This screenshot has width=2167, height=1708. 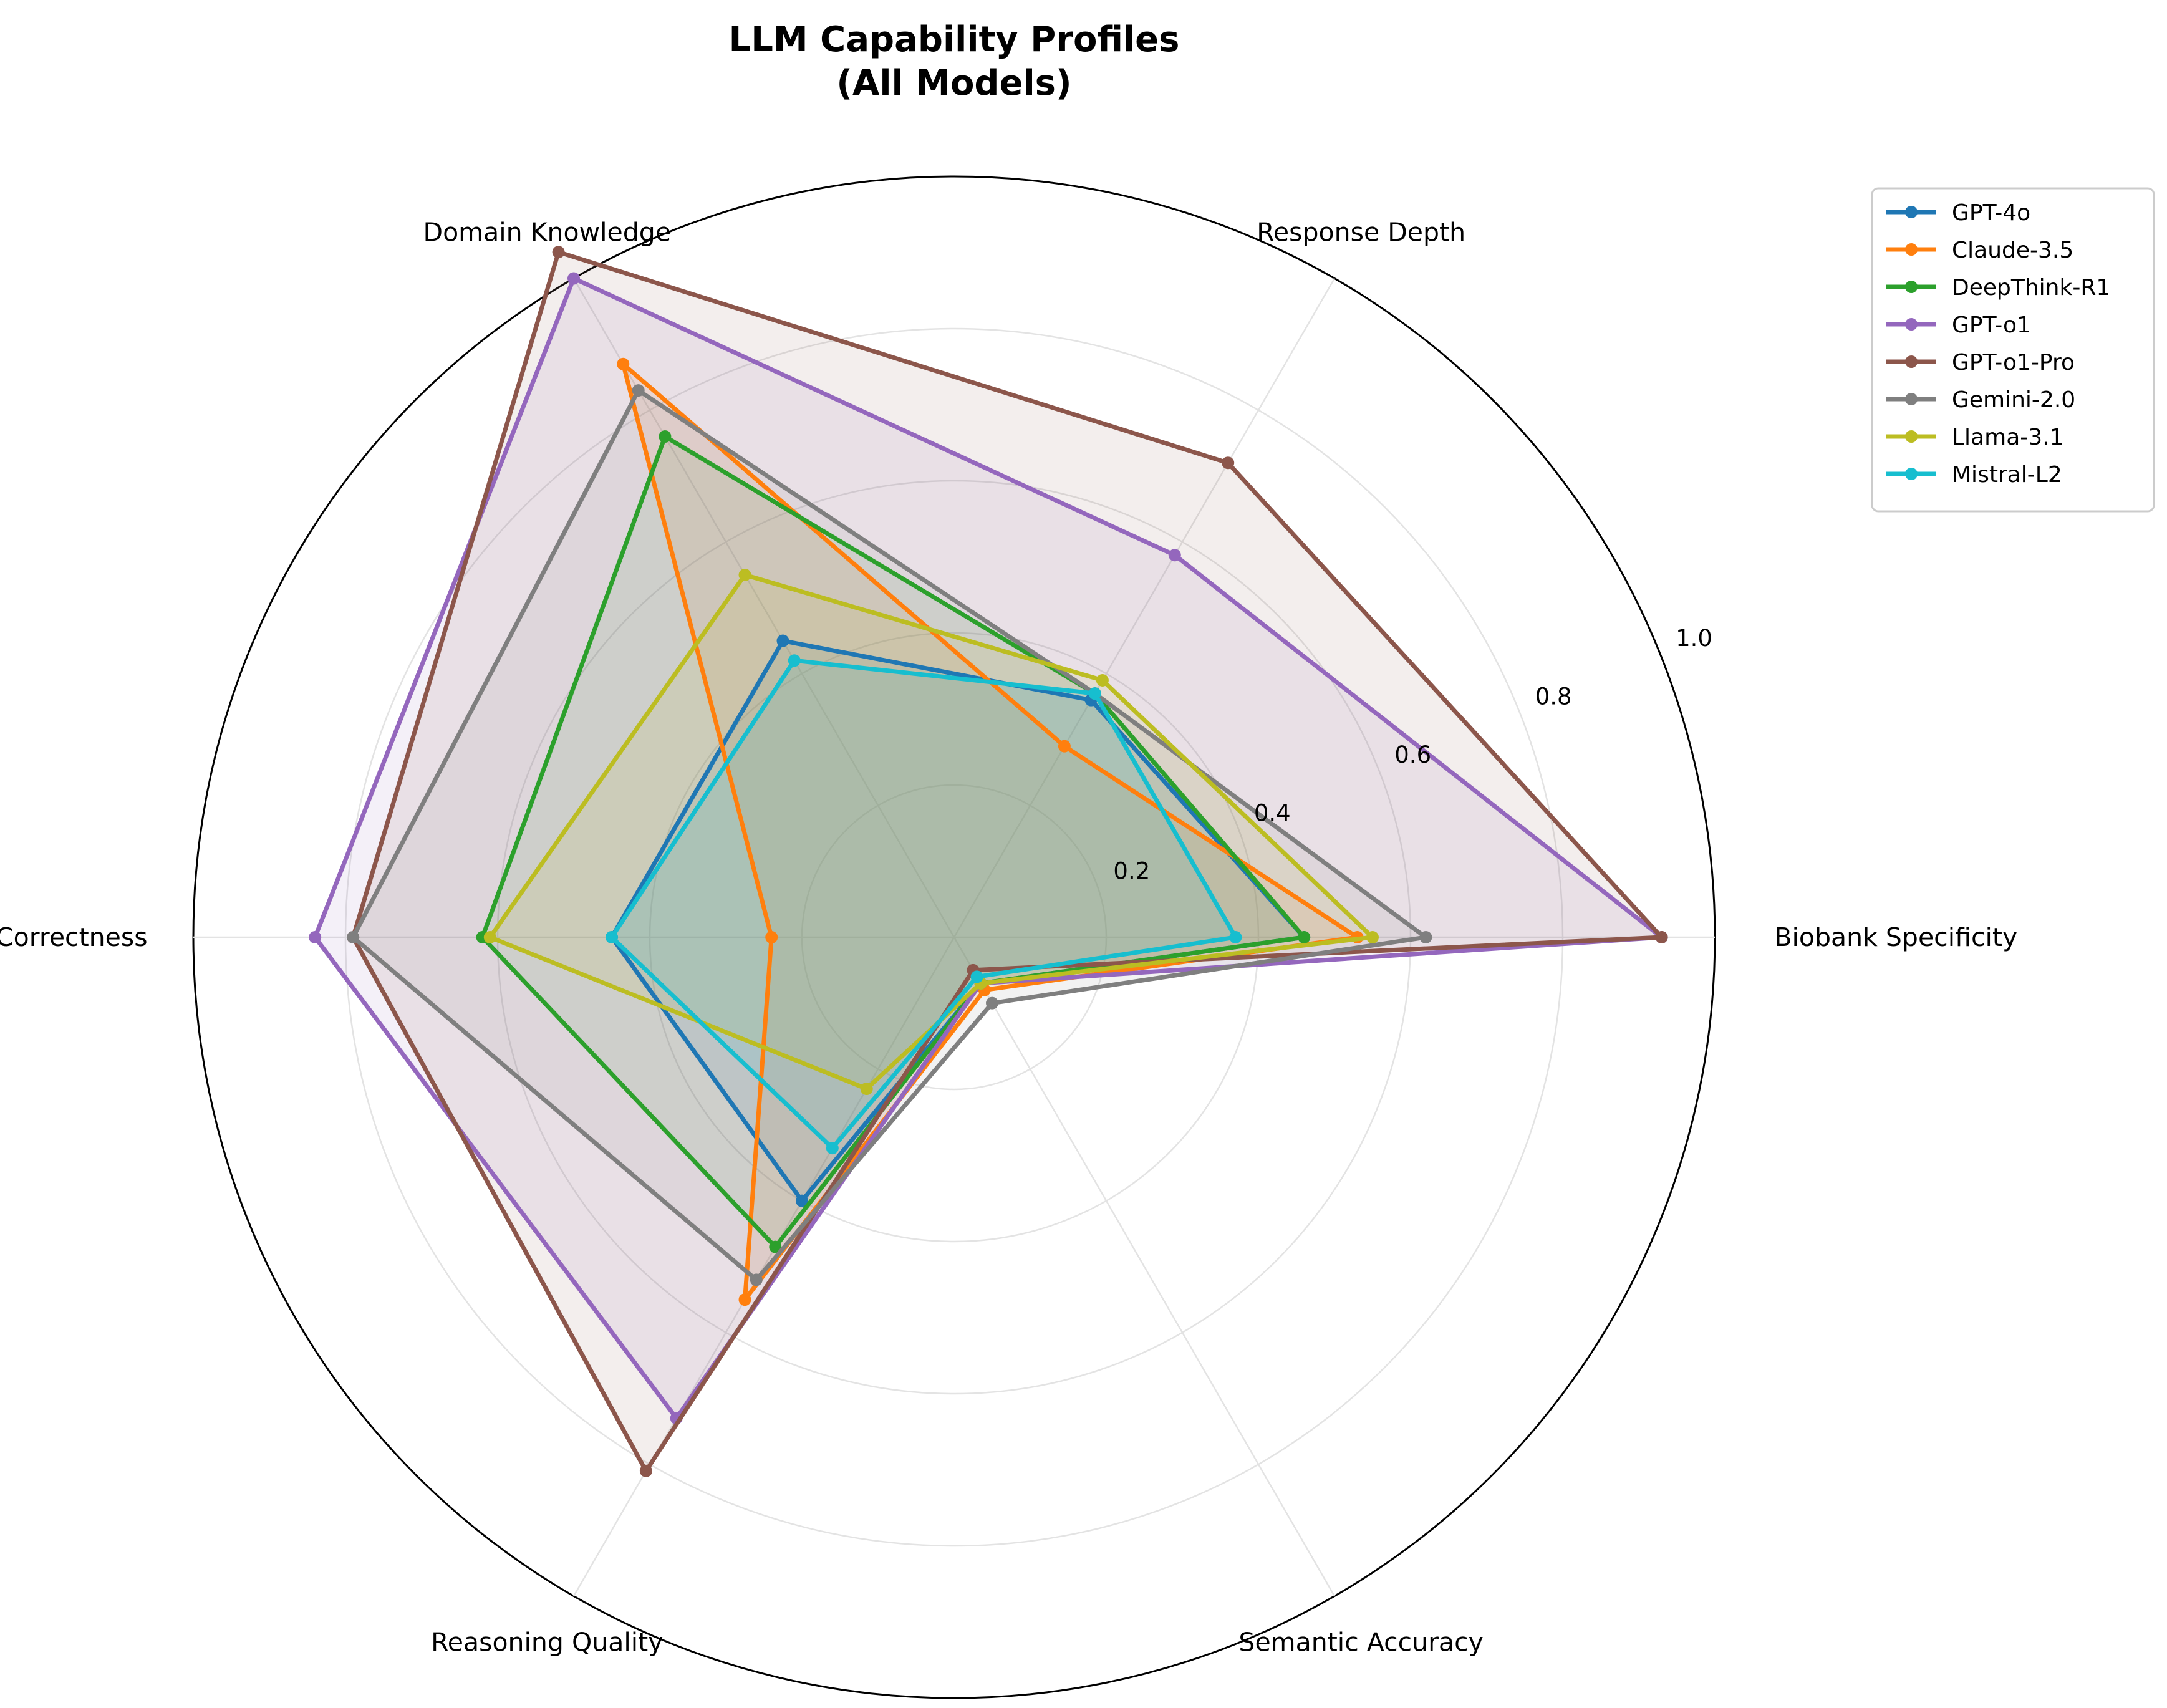 What do you see at coordinates (1553, 696) in the screenshot?
I see `radial-tick-label: 0.8` at bounding box center [1553, 696].